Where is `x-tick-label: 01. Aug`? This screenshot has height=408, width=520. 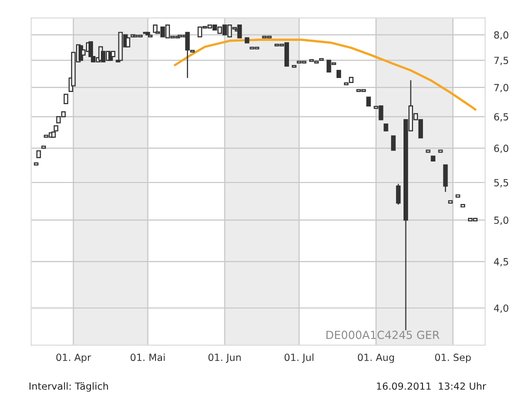 x-tick-label: 01. Aug is located at coordinates (376, 358).